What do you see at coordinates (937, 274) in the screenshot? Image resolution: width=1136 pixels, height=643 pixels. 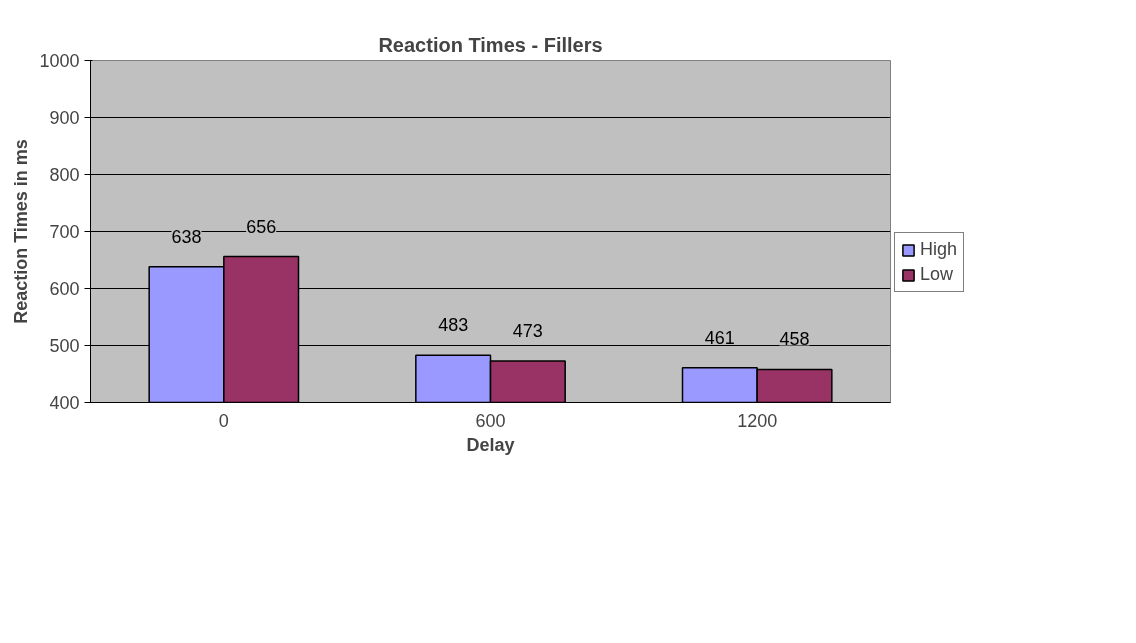 I see `legend-label: Low` at bounding box center [937, 274].